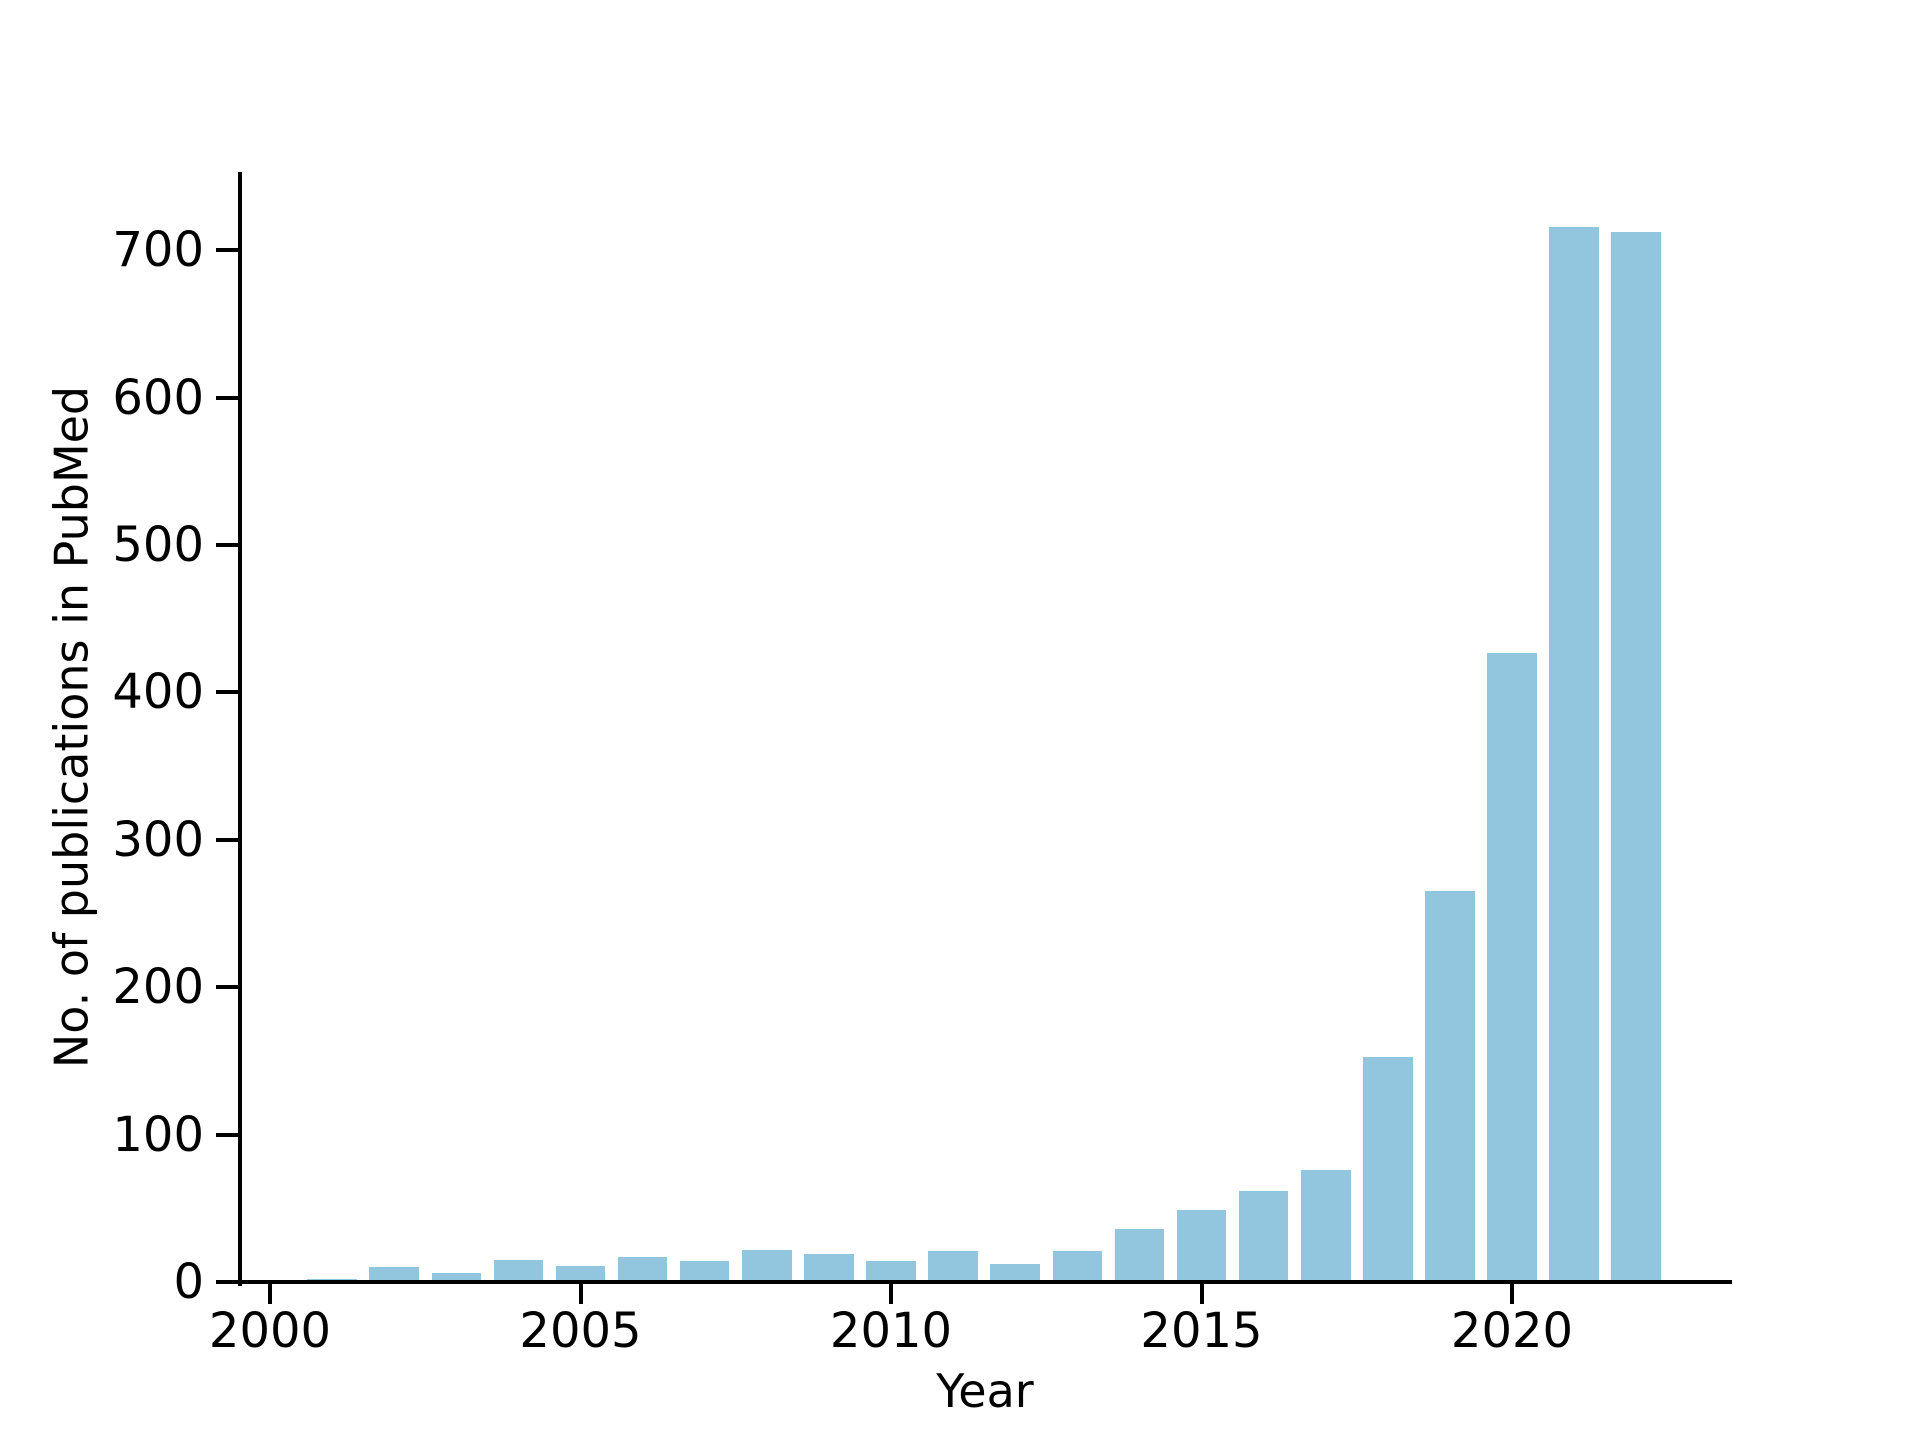 This screenshot has width=1920, height=1440. Describe the element at coordinates (642, 1269) in the screenshot. I see `bar-2006` at that location.